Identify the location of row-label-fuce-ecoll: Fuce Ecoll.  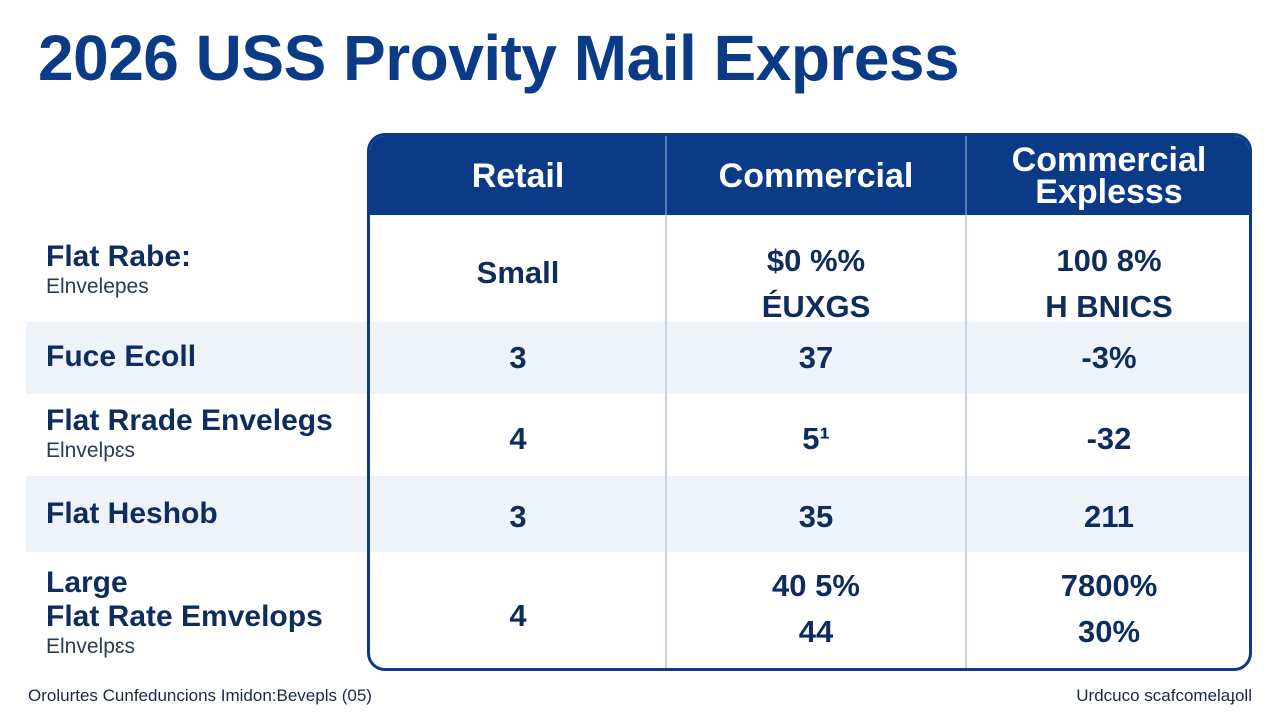
(121, 357).